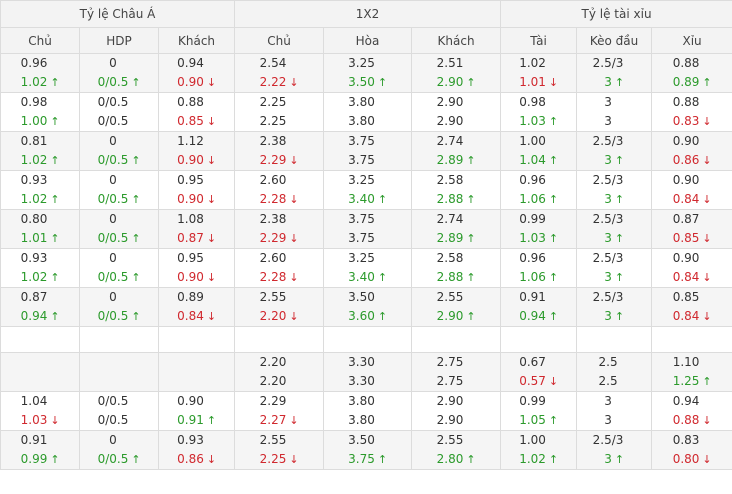 Image resolution: width=732 pixels, height=494 pixels. Describe the element at coordinates (279, 363) in the screenshot. I see `opening-odds: 2.20` at that location.